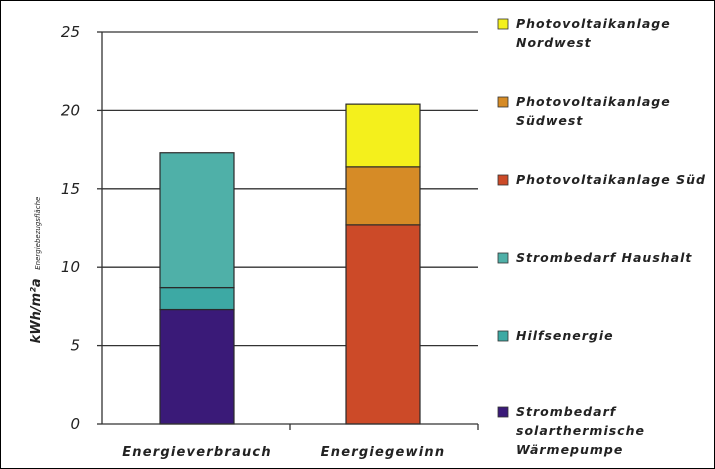 The image size is (715, 469). I want to click on legend-item: Strombedarf solarthermische Wärmepumpe, so click(571, 430).